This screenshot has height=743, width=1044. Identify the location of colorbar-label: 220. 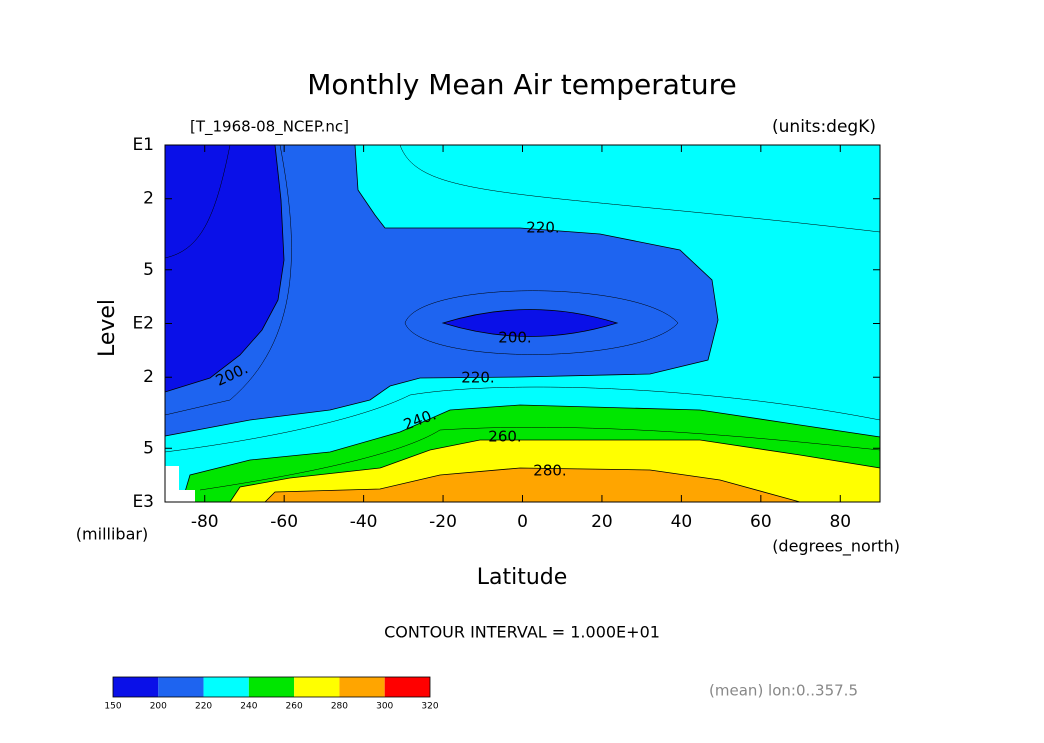
(203, 707).